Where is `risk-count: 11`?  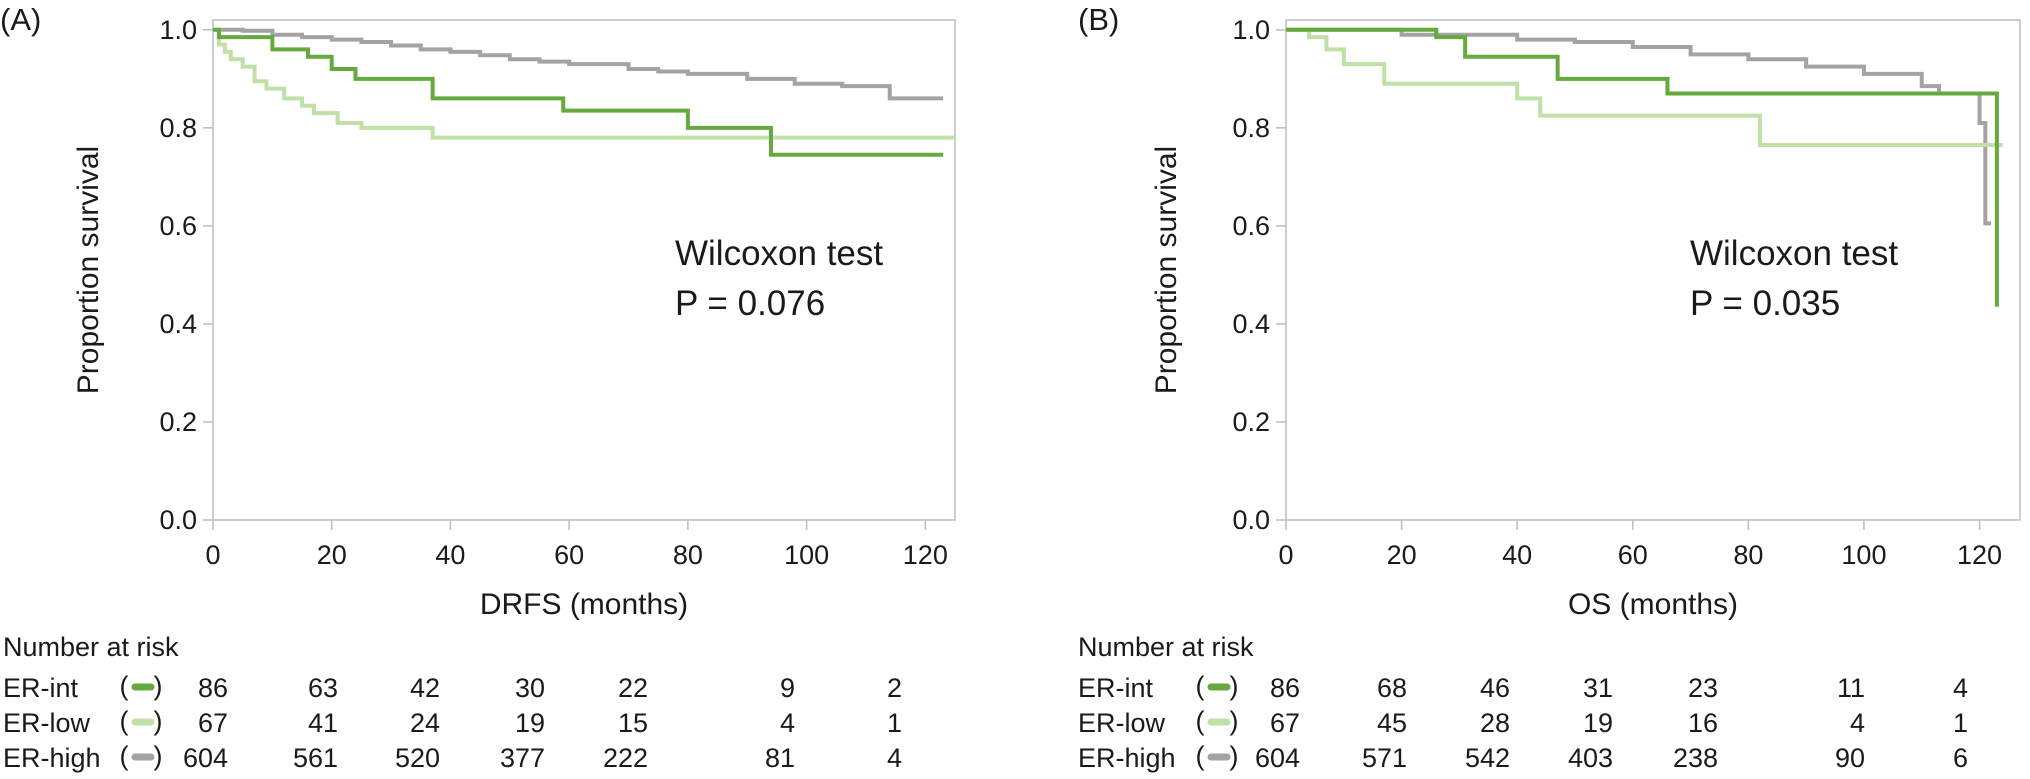 risk-count: 11 is located at coordinates (1851, 688).